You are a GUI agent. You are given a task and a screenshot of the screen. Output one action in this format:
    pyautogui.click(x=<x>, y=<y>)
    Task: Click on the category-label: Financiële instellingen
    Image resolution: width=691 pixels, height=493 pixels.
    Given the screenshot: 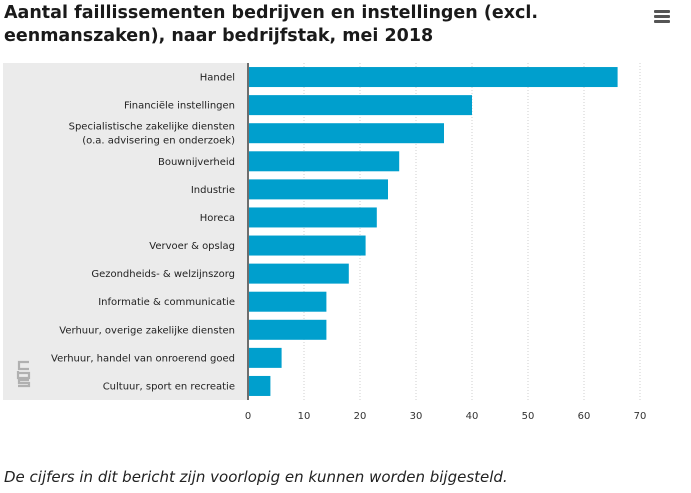 What is the action you would take?
    pyautogui.click(x=179, y=106)
    